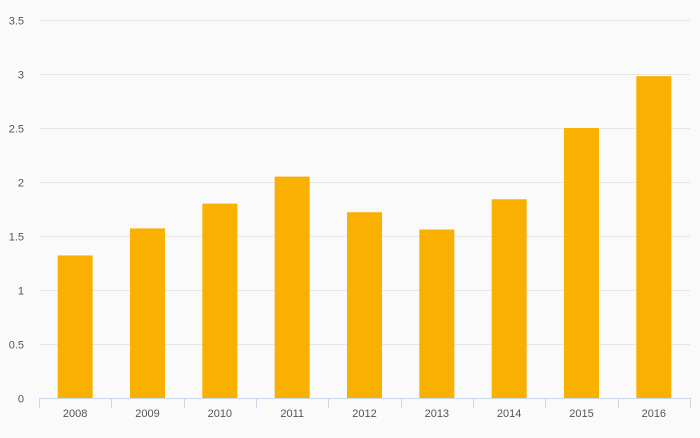 The height and width of the screenshot is (438, 700). What do you see at coordinates (75, 326) in the screenshot?
I see `bar-2008` at bounding box center [75, 326].